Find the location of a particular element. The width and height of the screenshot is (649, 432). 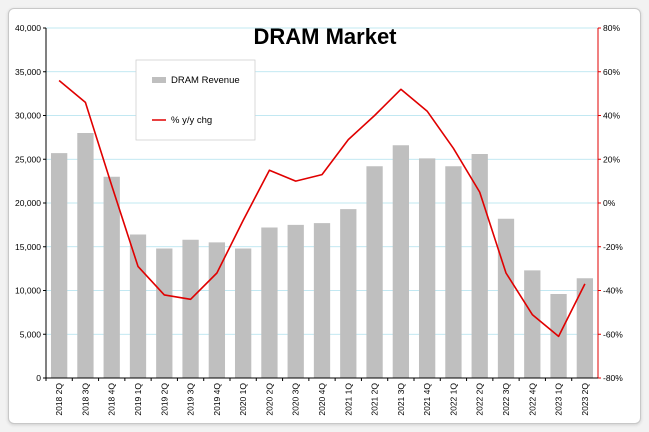

x-tick-label: 2018 4Q is located at coordinates (112, 399).